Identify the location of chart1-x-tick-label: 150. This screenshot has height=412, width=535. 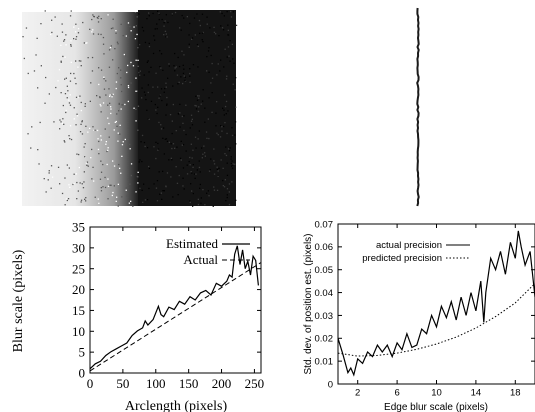
(189, 383).